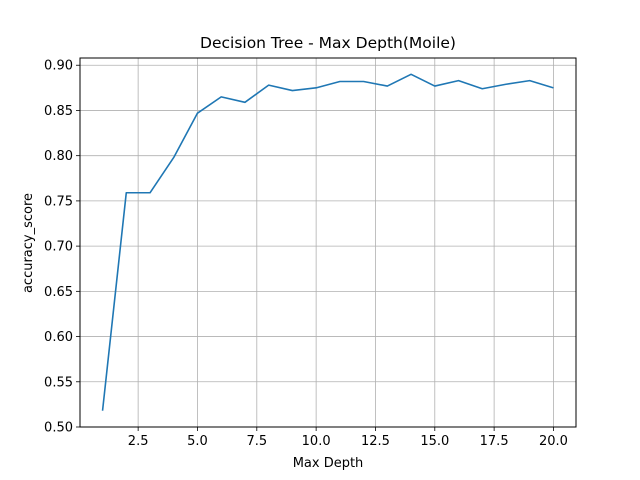 The height and width of the screenshot is (480, 640). What do you see at coordinates (553, 441) in the screenshot?
I see `x-tick-label: 20.0` at bounding box center [553, 441].